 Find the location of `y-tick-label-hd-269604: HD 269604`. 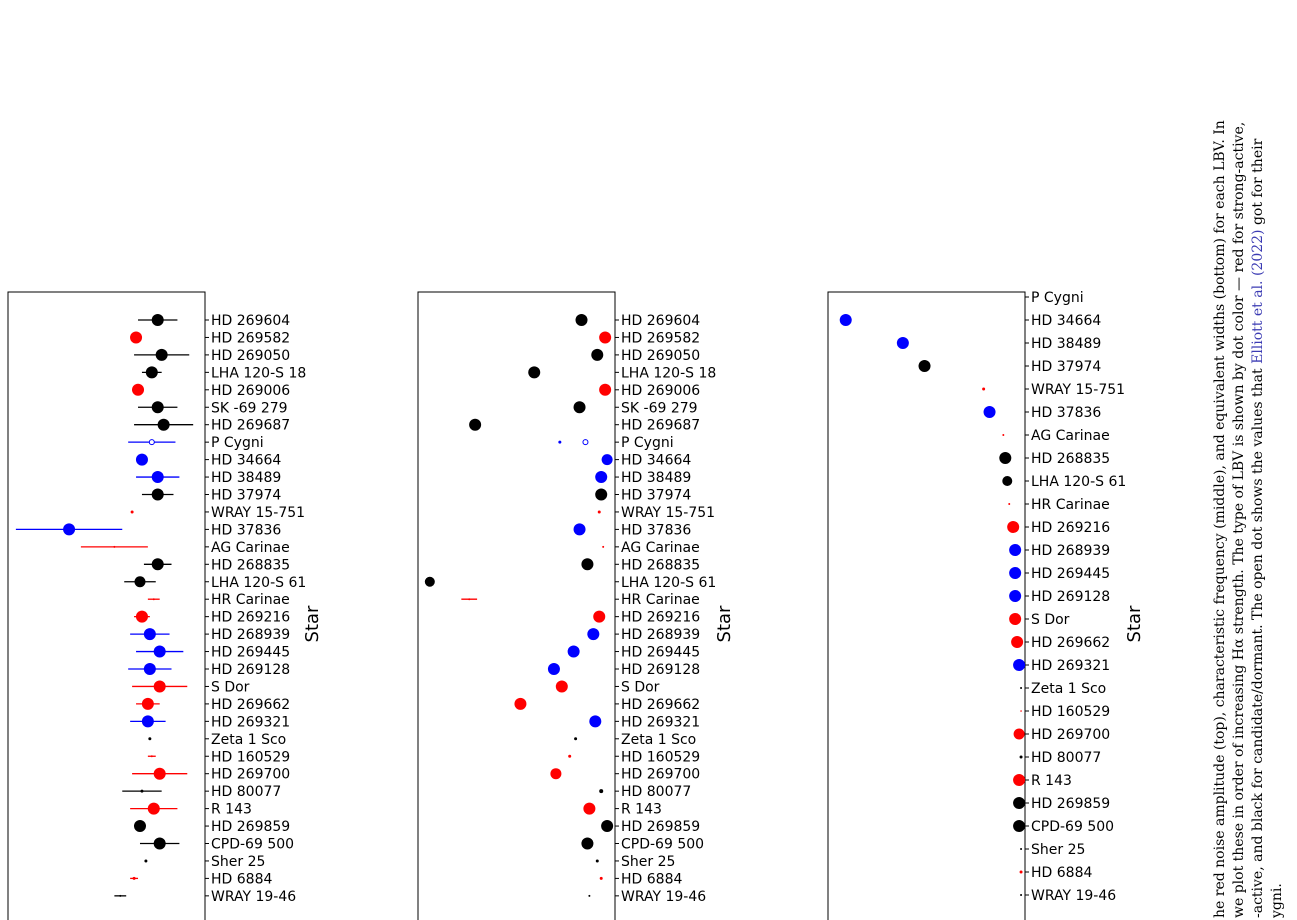

y-tick-label-hd-269604: HD 269604 is located at coordinates (250, 321).